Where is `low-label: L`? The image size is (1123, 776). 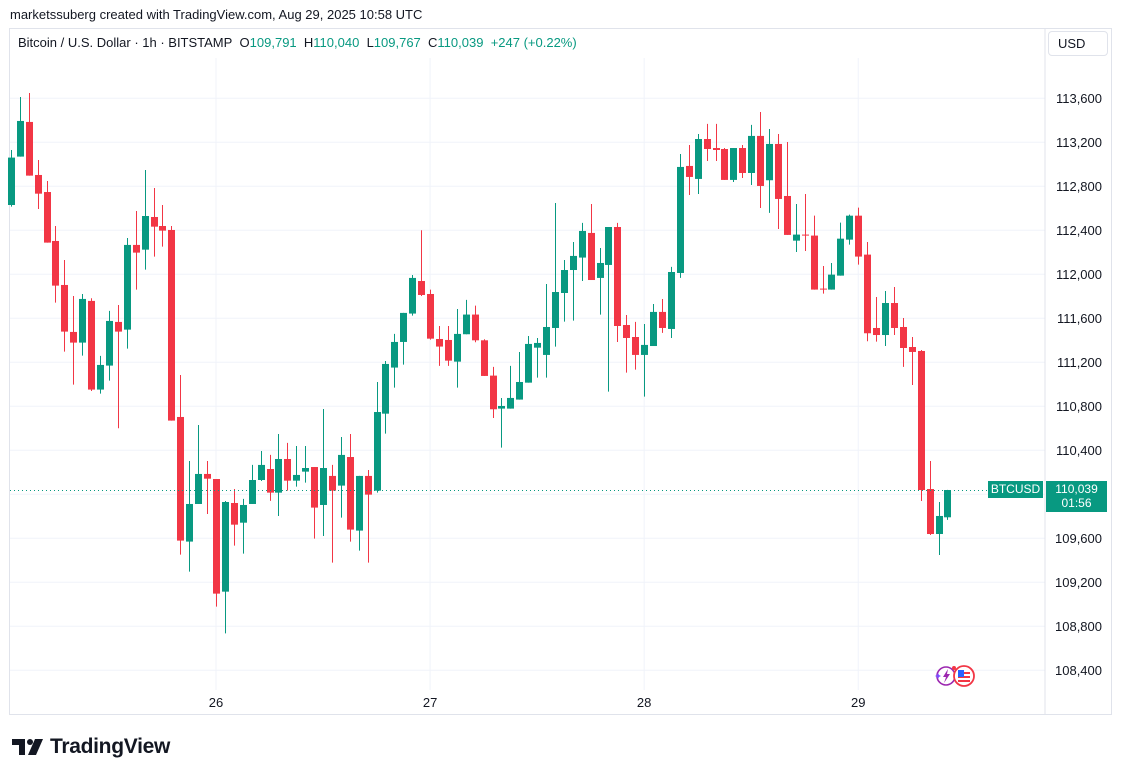
low-label: L is located at coordinates (370, 42).